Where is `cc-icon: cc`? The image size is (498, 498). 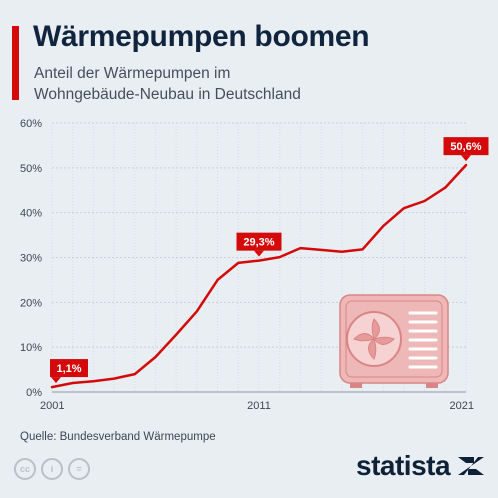
cc-icon: cc is located at coordinates (25, 469).